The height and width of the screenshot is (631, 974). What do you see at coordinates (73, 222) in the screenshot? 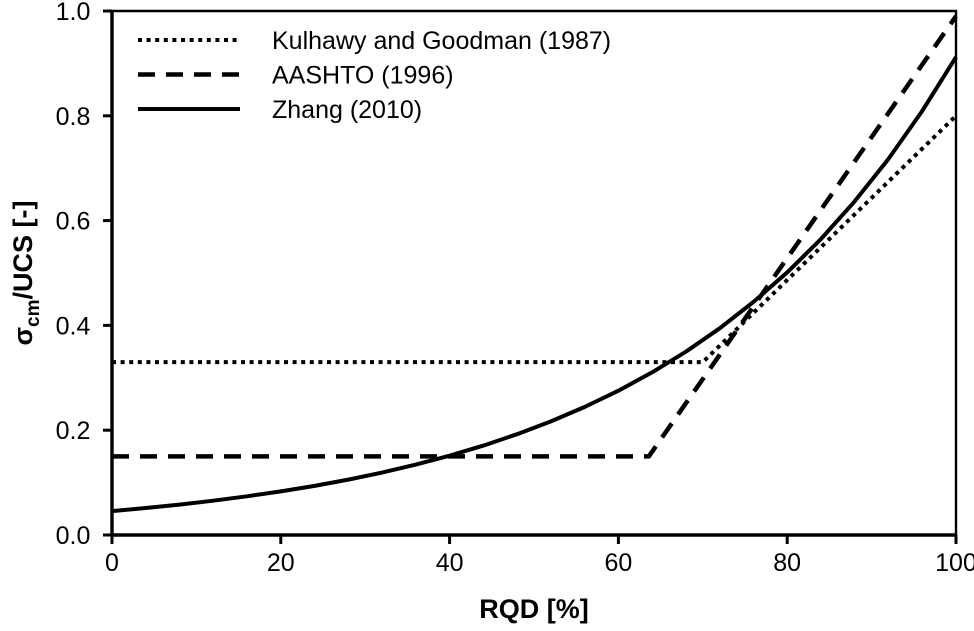
I see `y-tick-label: 0.6` at bounding box center [73, 222].